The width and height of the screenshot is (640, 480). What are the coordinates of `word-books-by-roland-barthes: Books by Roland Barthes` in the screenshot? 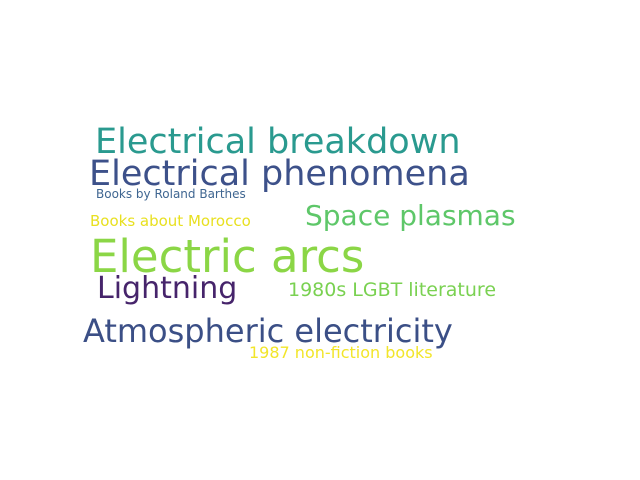 It's located at (171, 194).